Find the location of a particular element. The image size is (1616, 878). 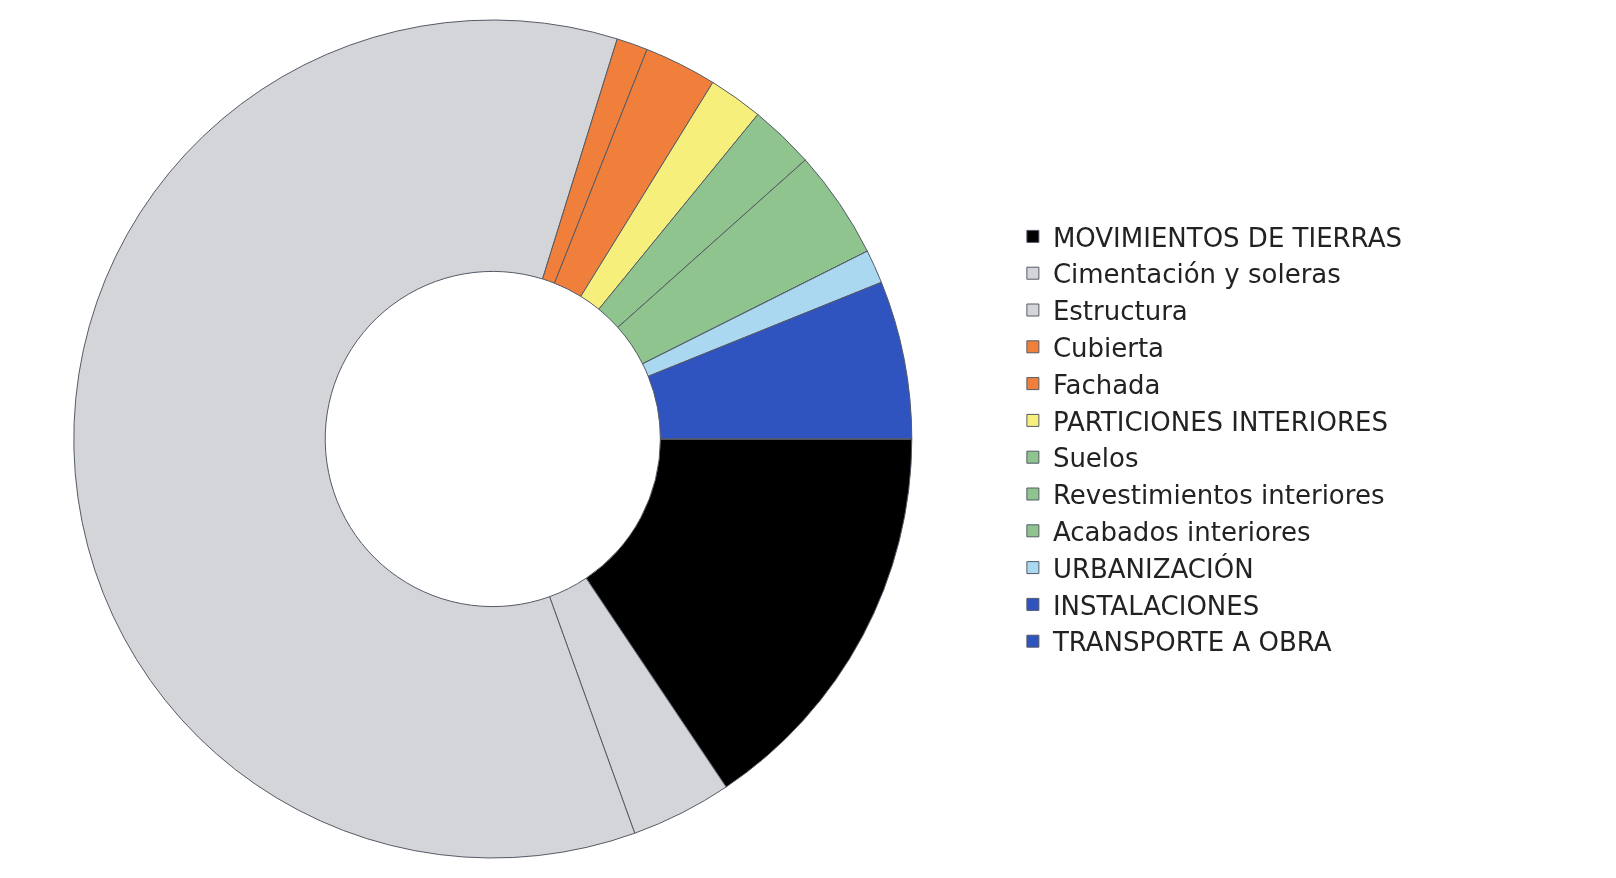

legend-label: PARTICIONES INTERIORES is located at coordinates (1220, 421).